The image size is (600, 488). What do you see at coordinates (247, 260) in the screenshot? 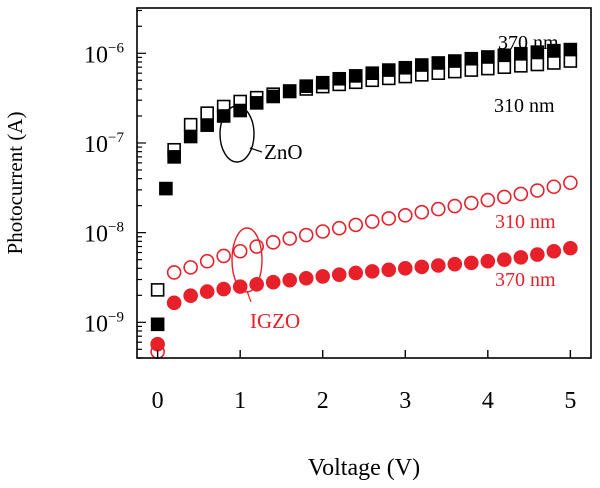
I see `igzo-ellipse` at bounding box center [247, 260].